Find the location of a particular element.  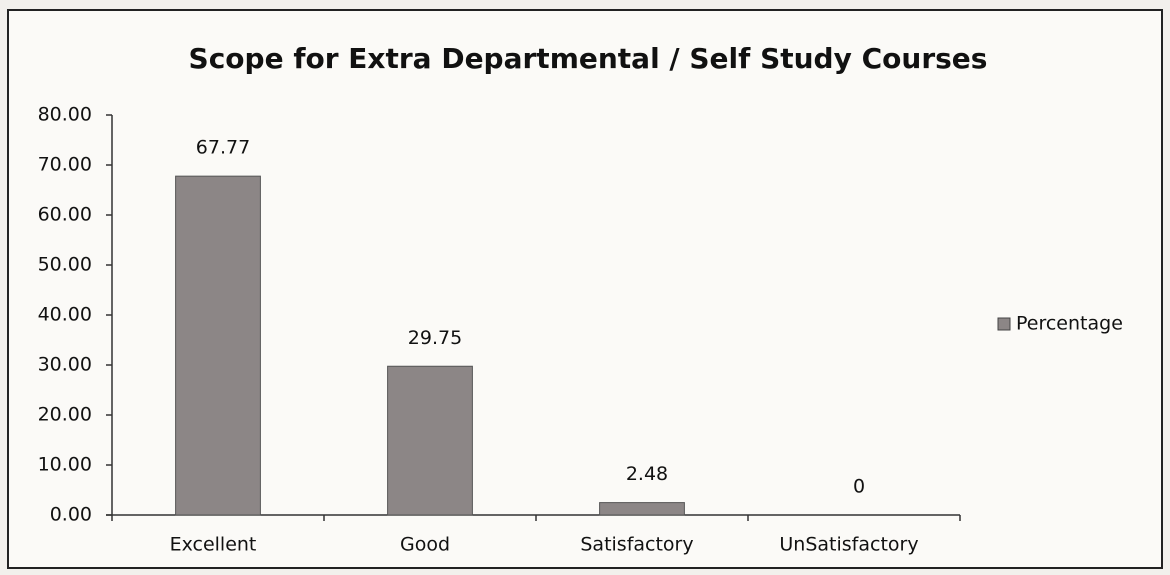

data-label: 0 is located at coordinates (859, 487).